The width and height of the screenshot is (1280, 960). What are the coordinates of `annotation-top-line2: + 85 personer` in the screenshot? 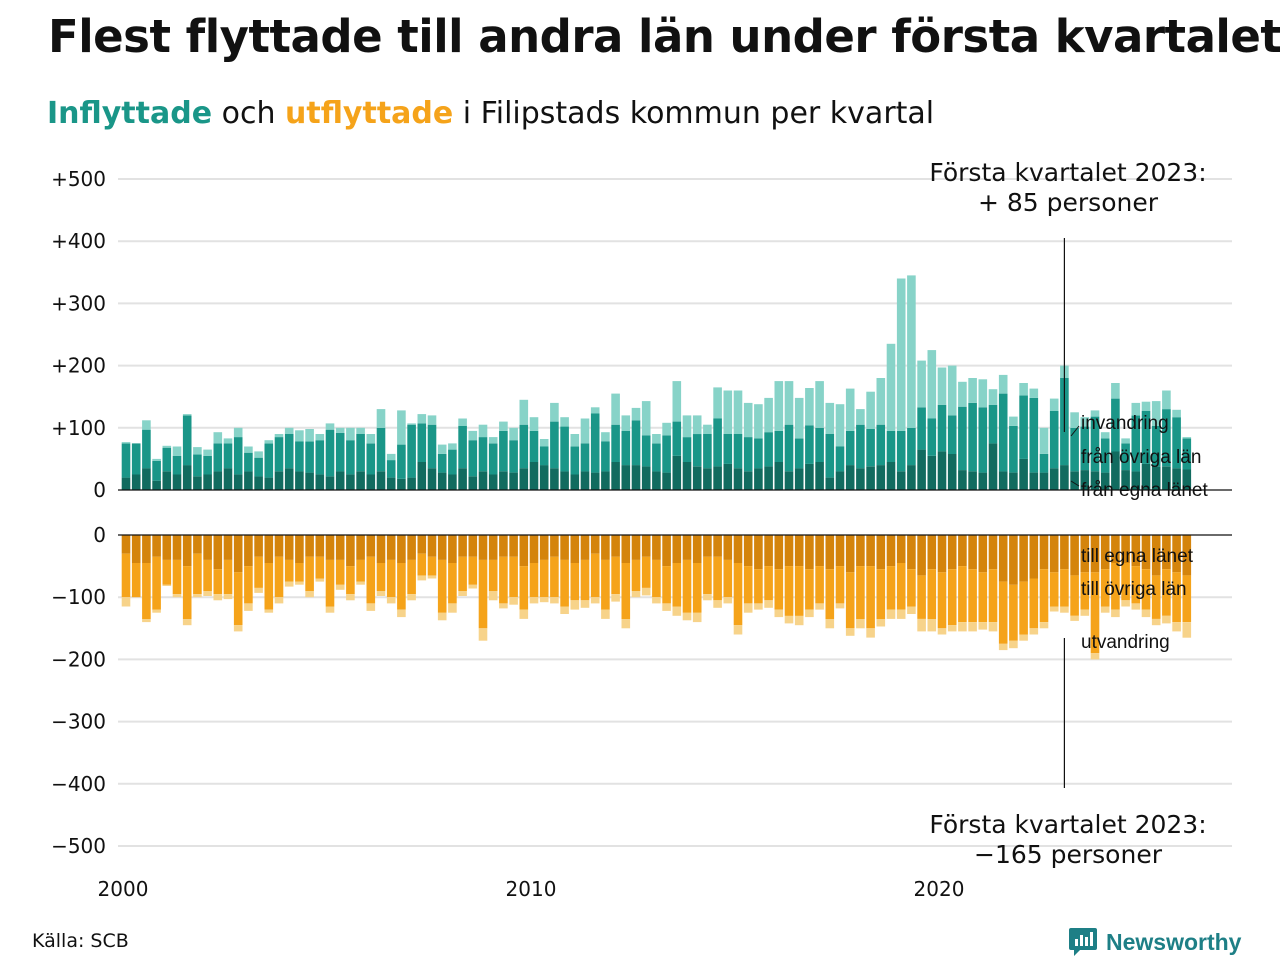 It's located at (1068, 202).